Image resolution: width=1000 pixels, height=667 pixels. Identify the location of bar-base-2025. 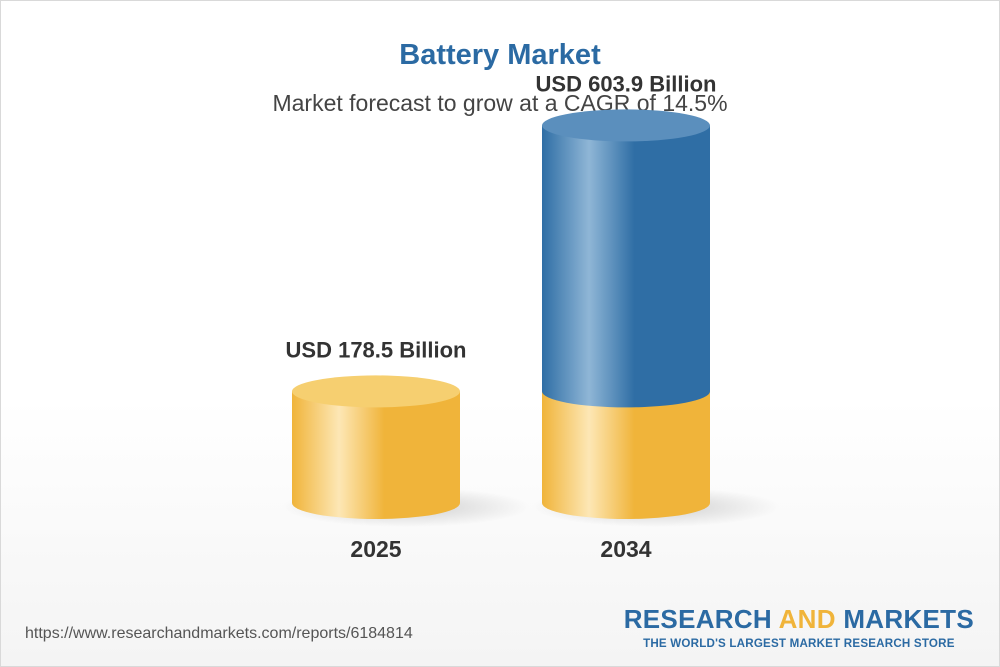
(376, 455).